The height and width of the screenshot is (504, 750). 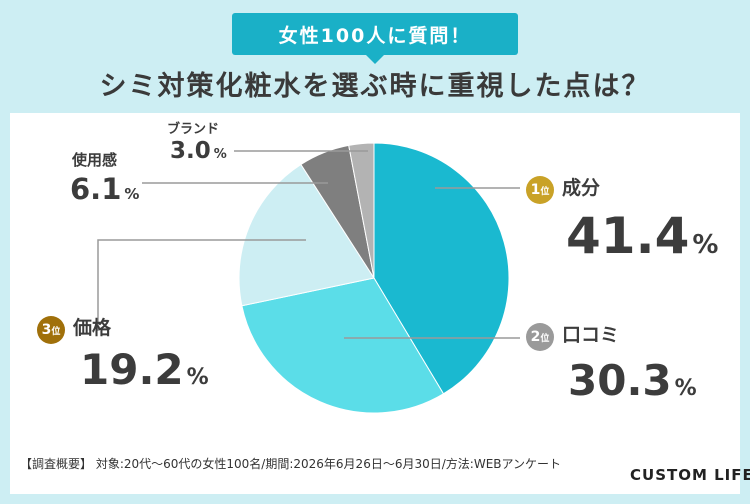 I want to click on label-seibun: 1位 成分, so click(x=563, y=188).